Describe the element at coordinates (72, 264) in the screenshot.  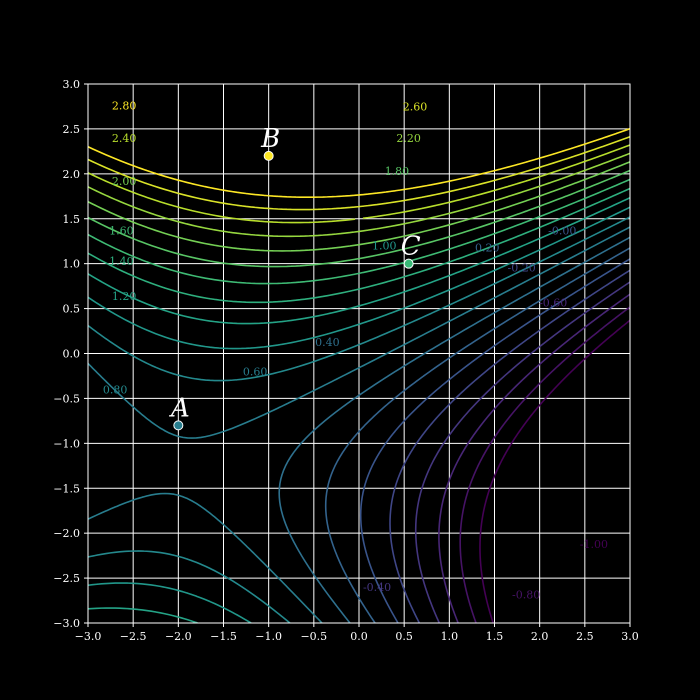
I see `y-tick-label: 1.0` at that location.